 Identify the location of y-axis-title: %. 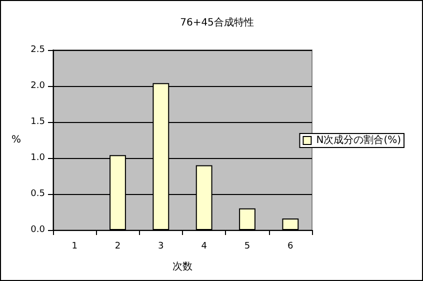
(16, 140).